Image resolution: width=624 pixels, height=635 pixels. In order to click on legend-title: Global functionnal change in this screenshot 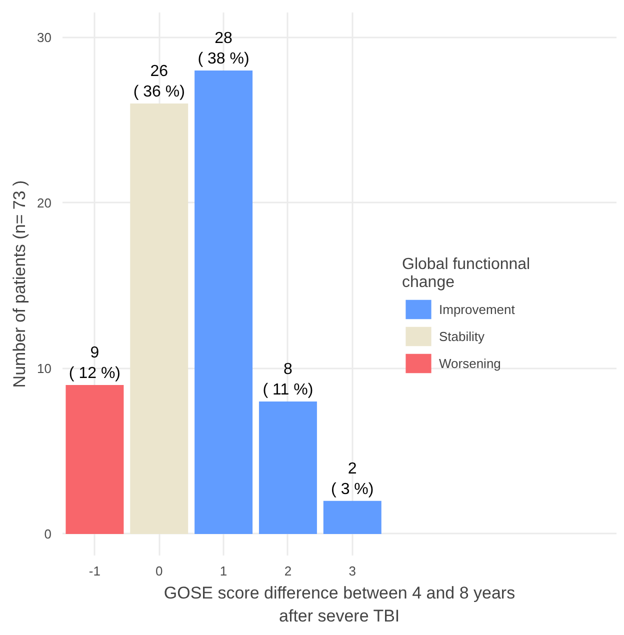, I will do `click(466, 274)`.